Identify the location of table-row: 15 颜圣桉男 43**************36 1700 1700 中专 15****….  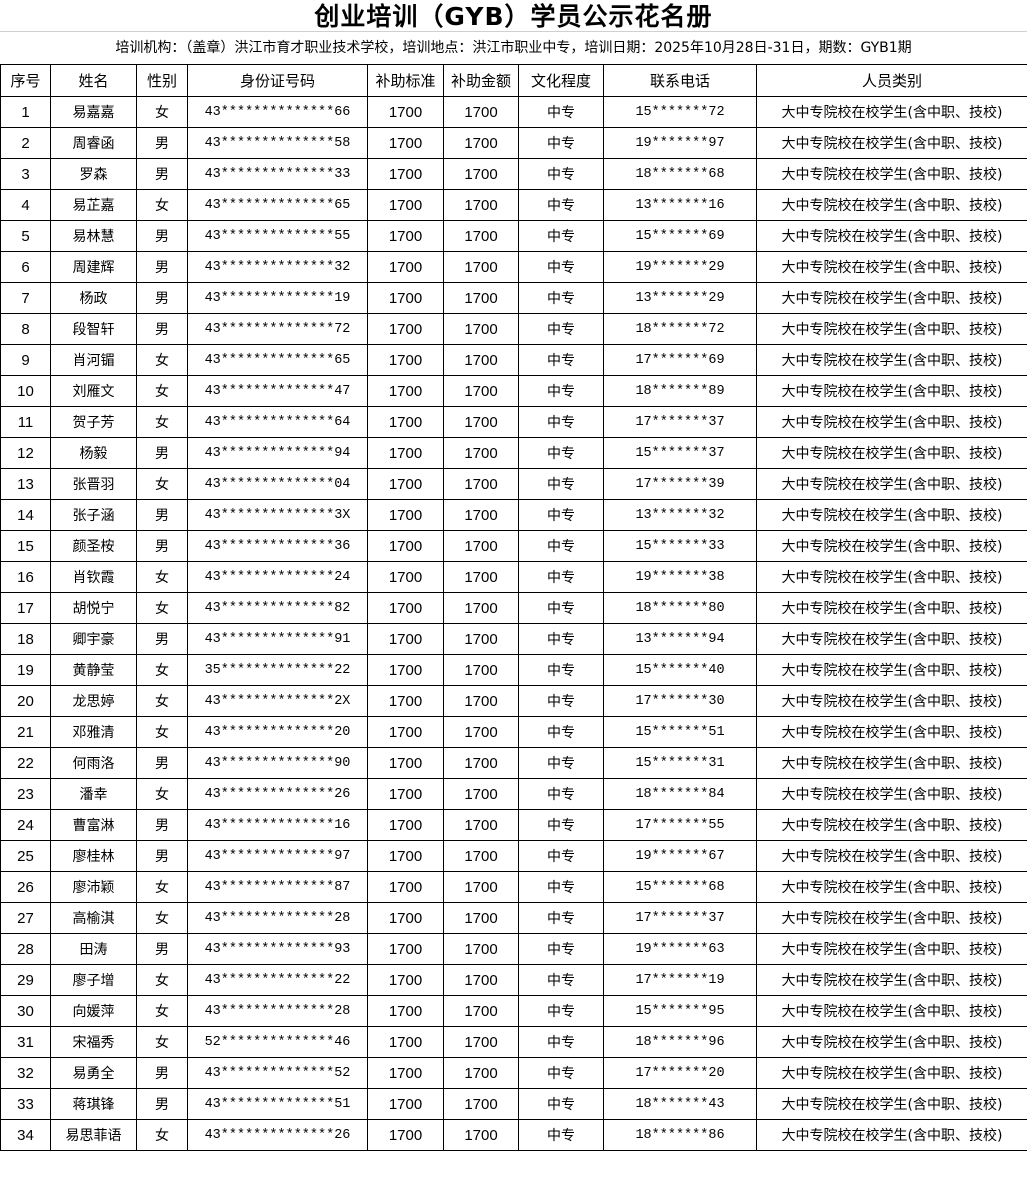
(513, 546).